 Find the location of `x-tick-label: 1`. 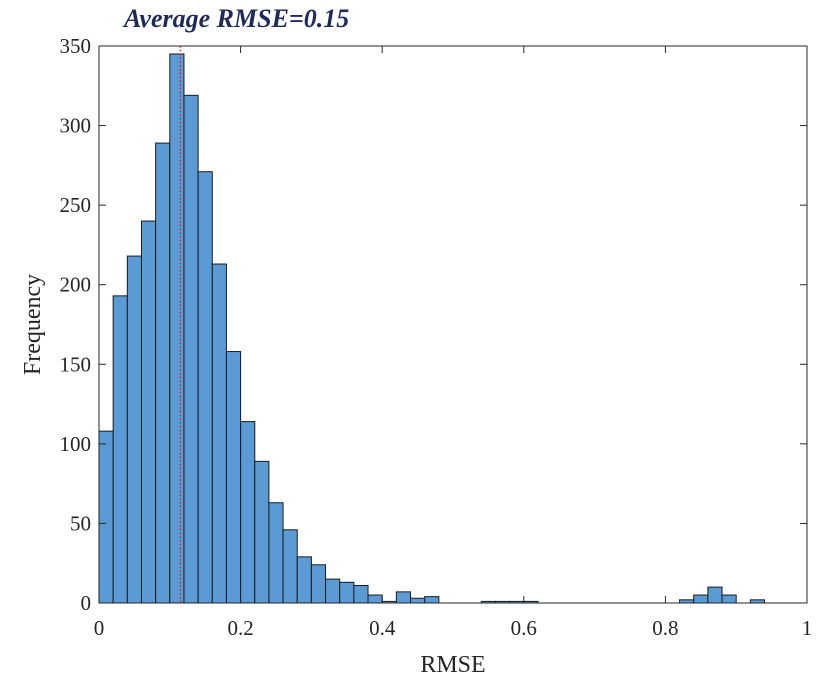

x-tick-label: 1 is located at coordinates (807, 628).